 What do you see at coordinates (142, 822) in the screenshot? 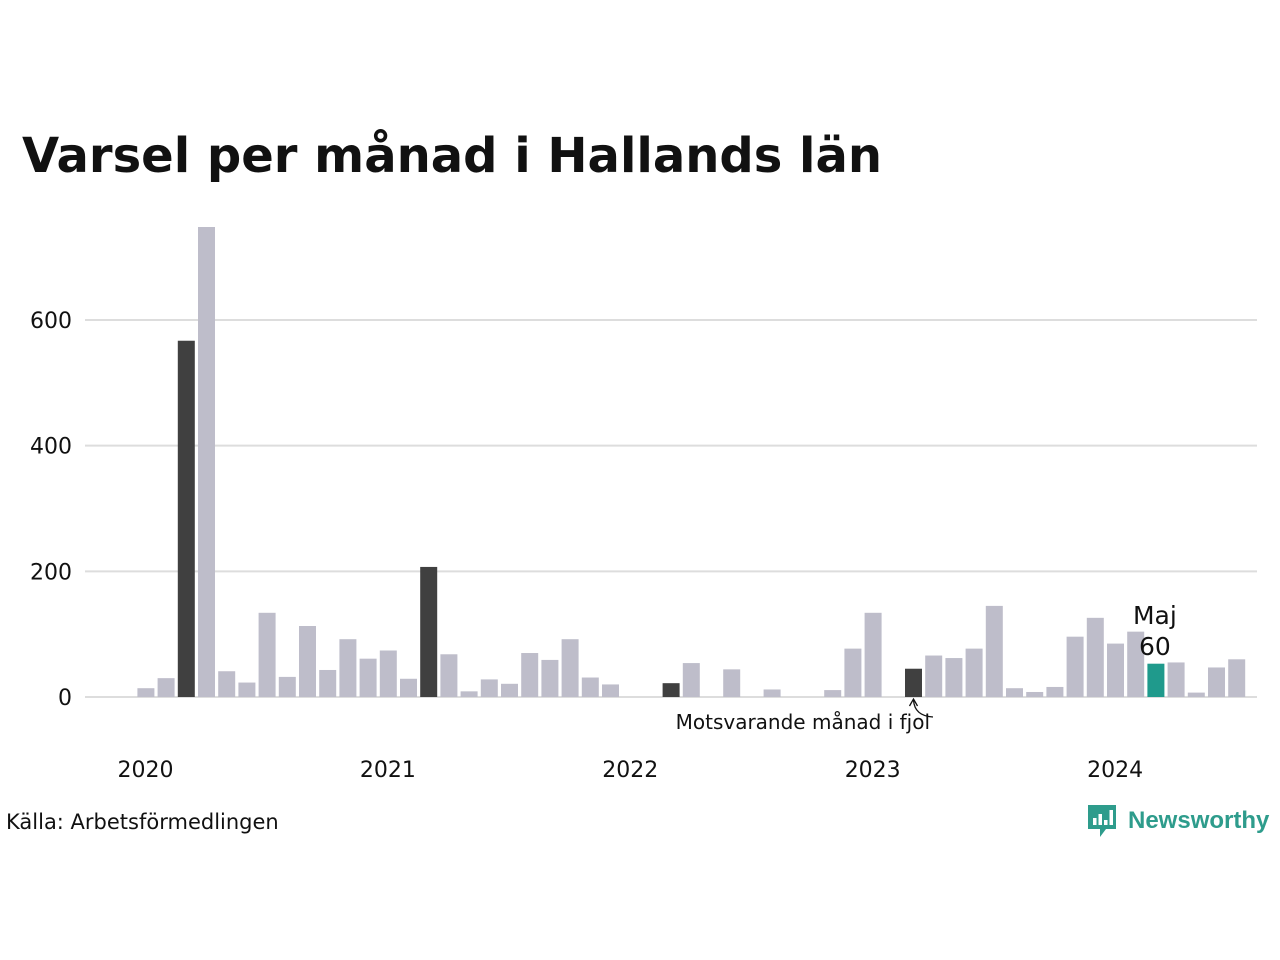
I see `source-label: Källa: Arbetsförmedlingen` at bounding box center [142, 822].